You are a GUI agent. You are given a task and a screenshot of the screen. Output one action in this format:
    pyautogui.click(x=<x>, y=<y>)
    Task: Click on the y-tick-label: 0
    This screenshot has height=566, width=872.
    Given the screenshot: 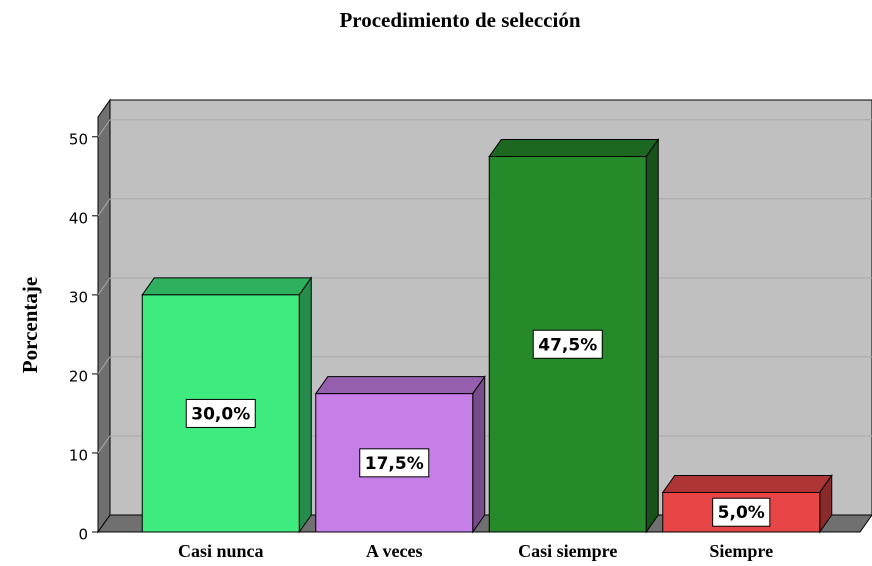 What is the action you would take?
    pyautogui.click(x=83, y=535)
    